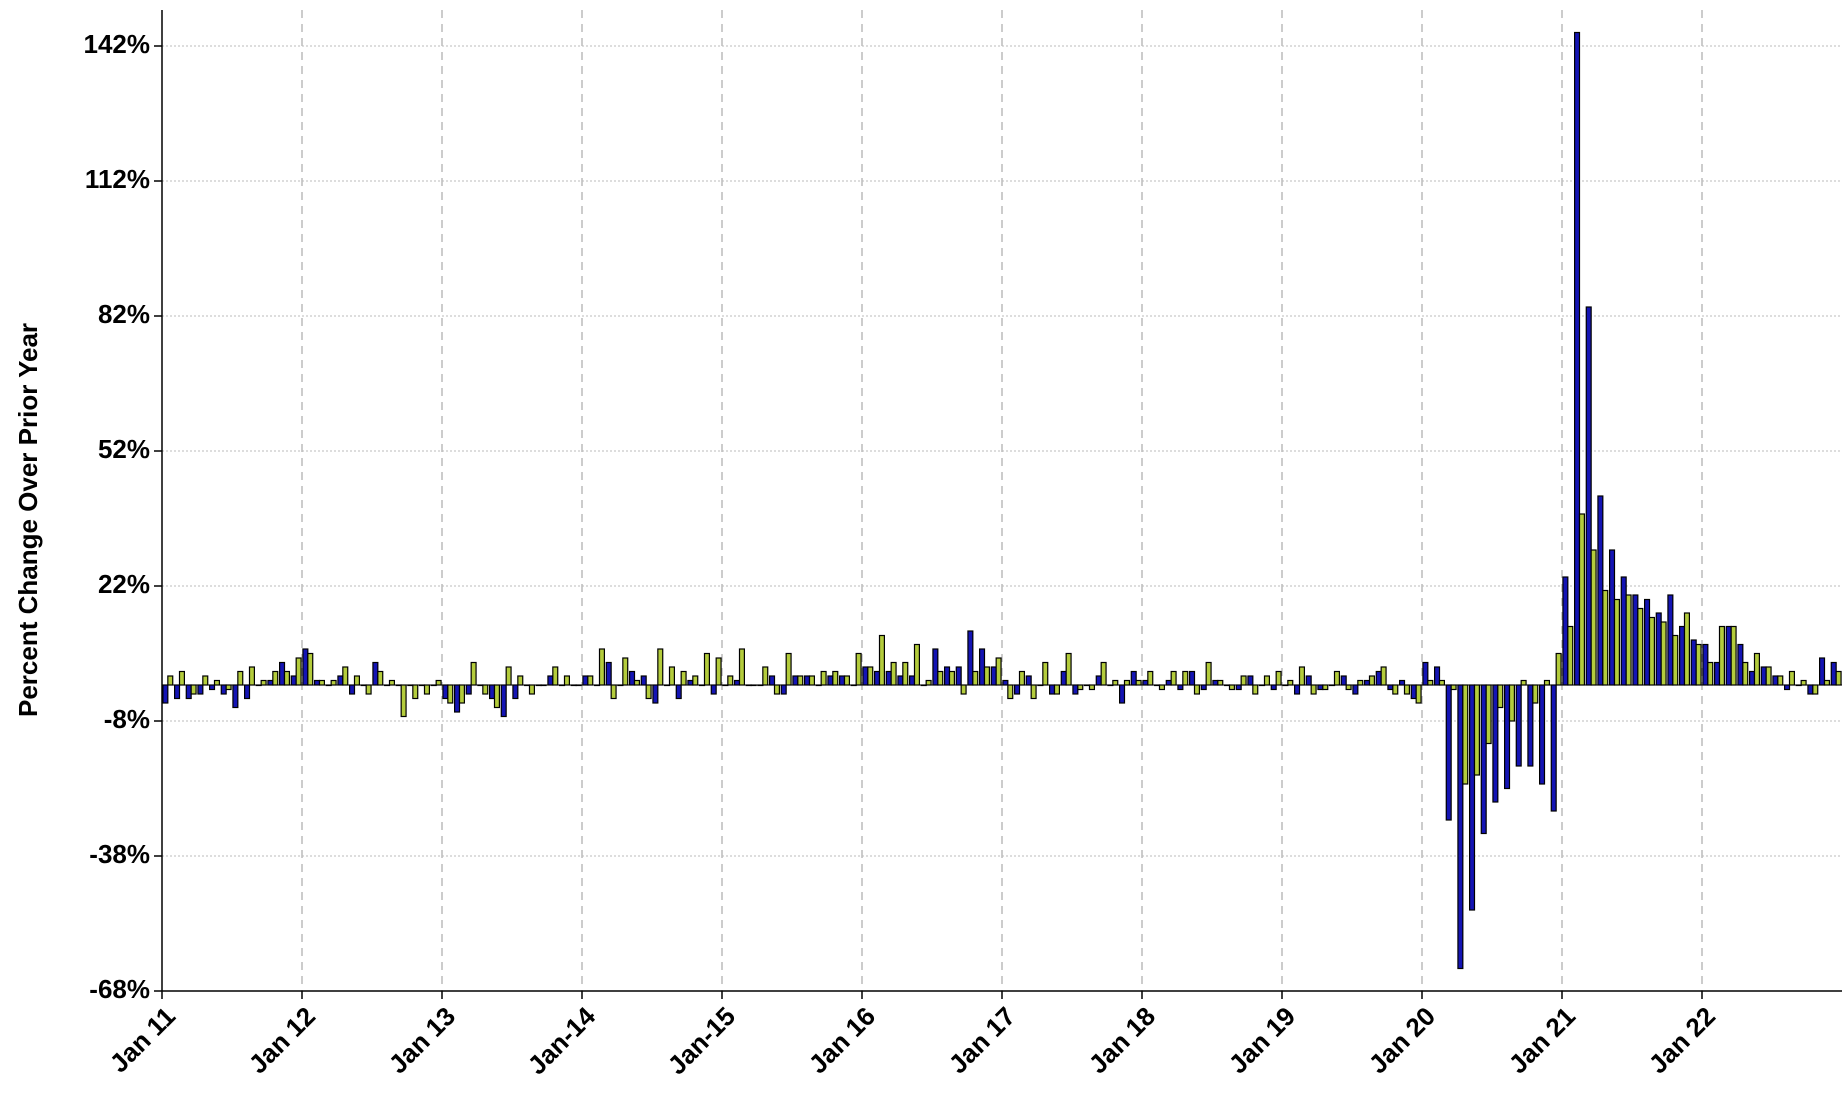 The image size is (1846, 1102). Describe the element at coordinates (124, 314) in the screenshot. I see `y-tick-label: 82%` at that location.